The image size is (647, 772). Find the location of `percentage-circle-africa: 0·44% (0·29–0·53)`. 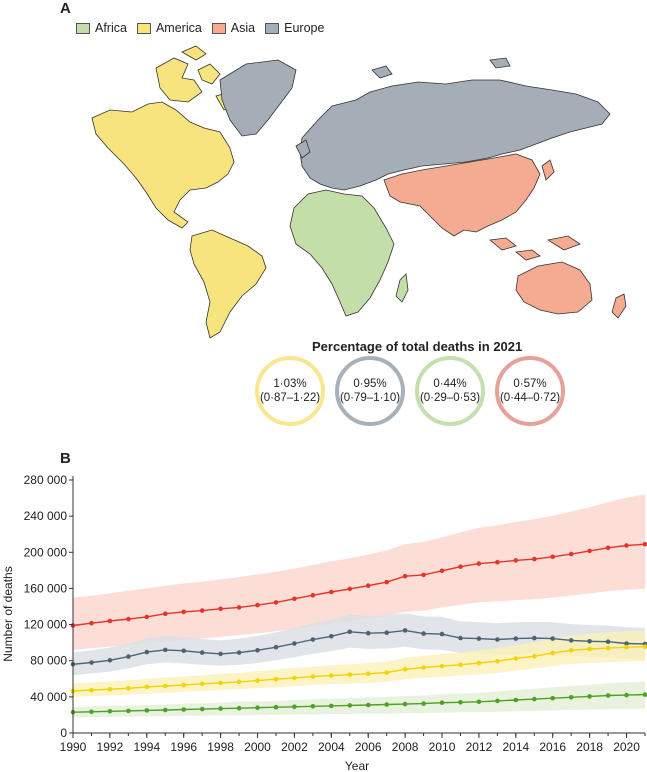

percentage-circle-africa: 0·44% (0·29–0·53) is located at coordinates (450, 391).